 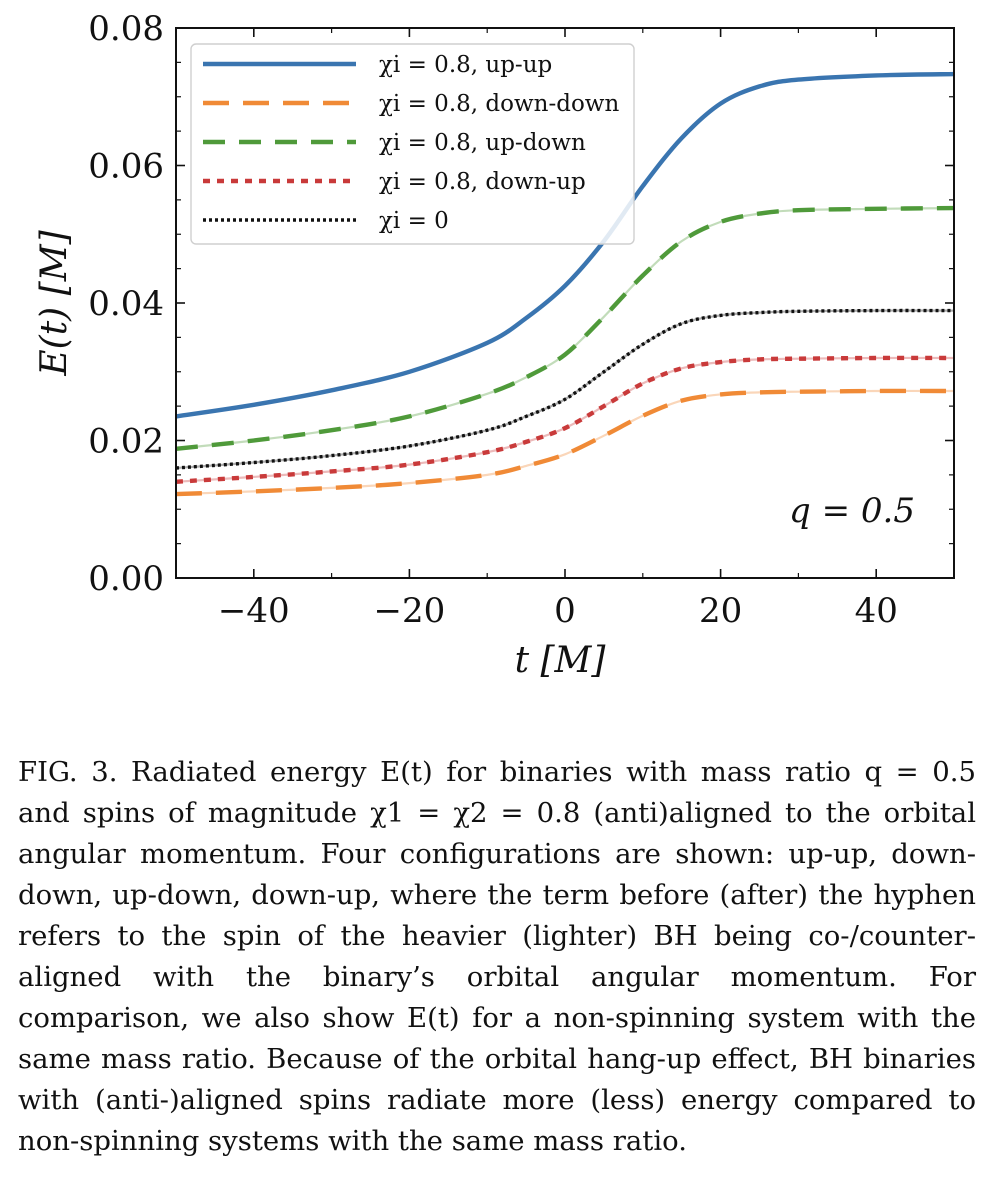 I want to click on x-axis-label: t [M], so click(x=561, y=660).